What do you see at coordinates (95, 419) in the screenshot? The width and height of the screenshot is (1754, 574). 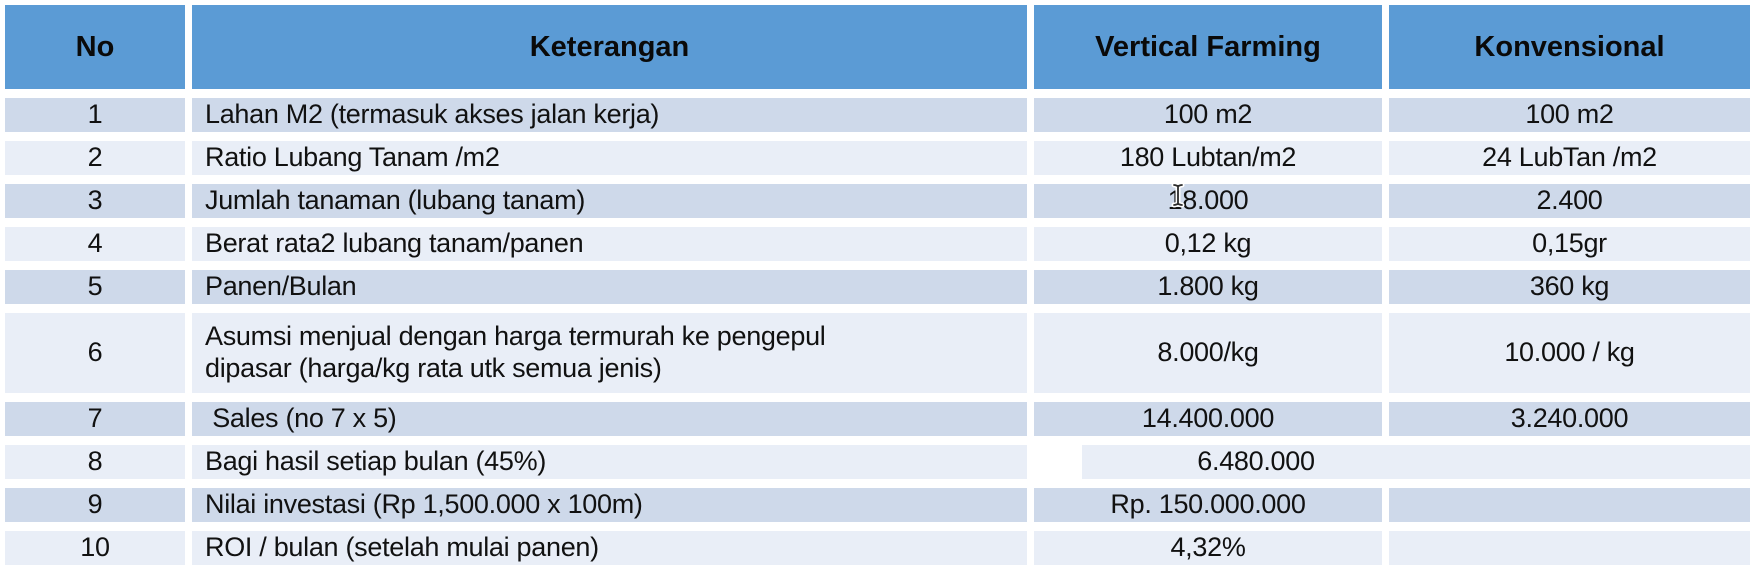 I see `cell-no: 7` at bounding box center [95, 419].